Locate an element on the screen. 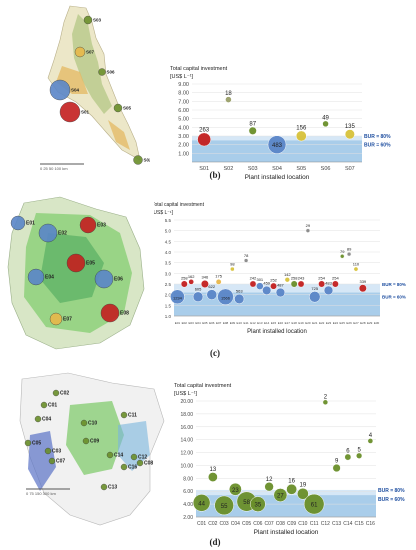 This screenshot has height=550, width=416. x-tick-label: C04 is located at coordinates (235, 524).